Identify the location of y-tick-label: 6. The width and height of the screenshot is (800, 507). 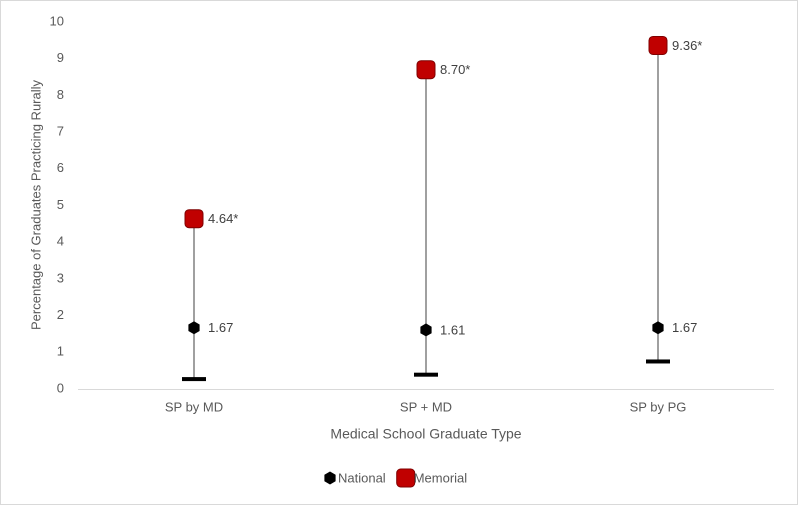
(60, 167).